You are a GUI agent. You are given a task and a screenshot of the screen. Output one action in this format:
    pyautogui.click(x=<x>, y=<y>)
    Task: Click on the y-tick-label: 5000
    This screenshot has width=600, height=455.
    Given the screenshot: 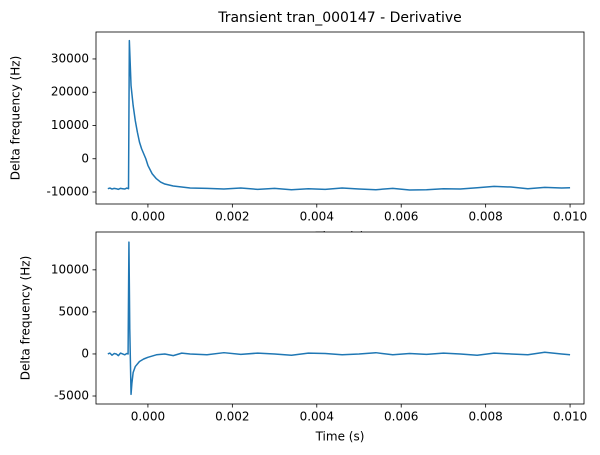 What is the action you would take?
    pyautogui.click(x=73, y=311)
    